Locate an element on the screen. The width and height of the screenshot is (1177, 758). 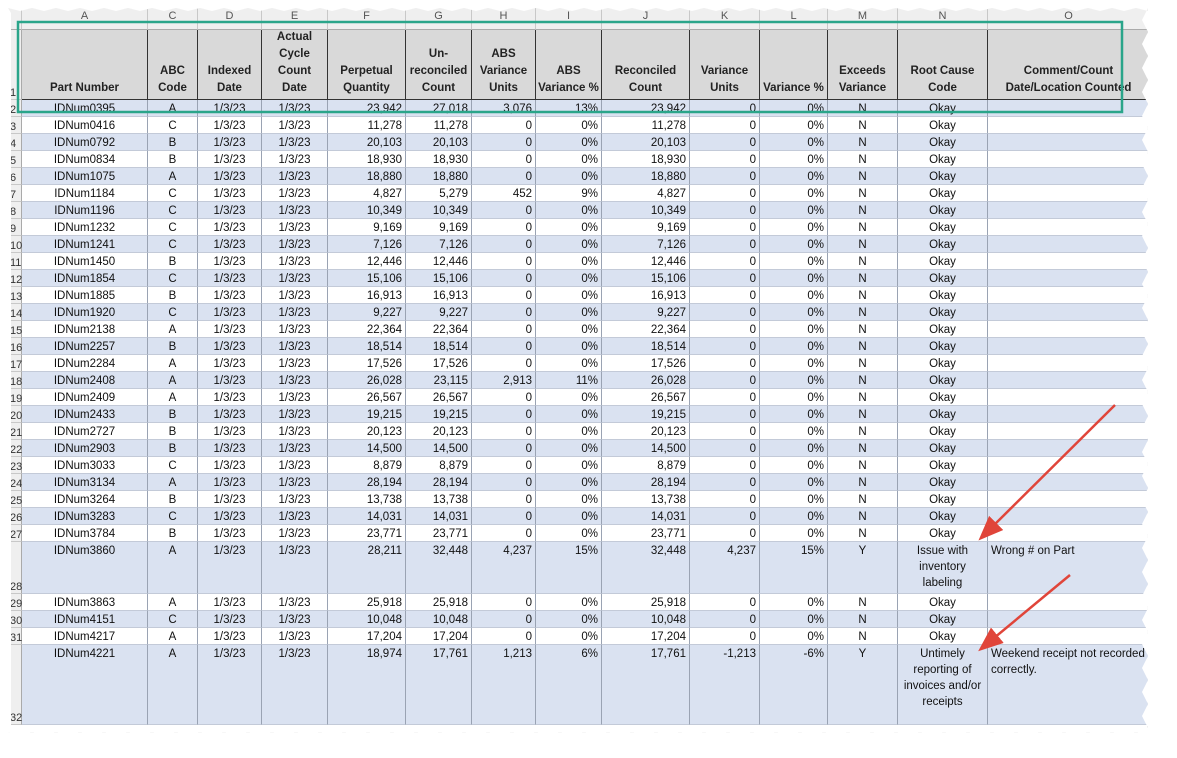
cell: 17,761 is located at coordinates (439, 685).